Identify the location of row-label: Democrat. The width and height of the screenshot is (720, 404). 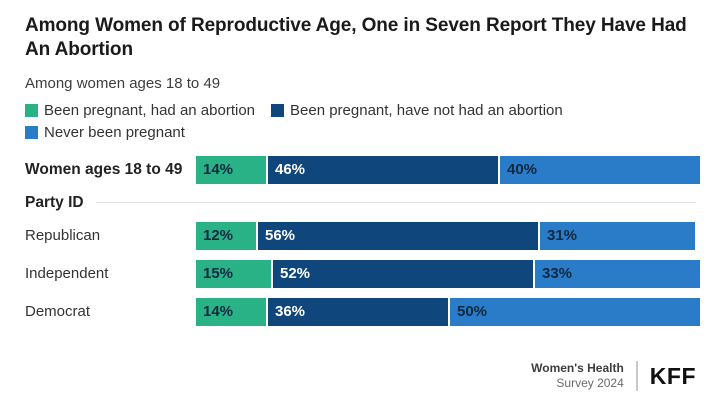
(58, 312).